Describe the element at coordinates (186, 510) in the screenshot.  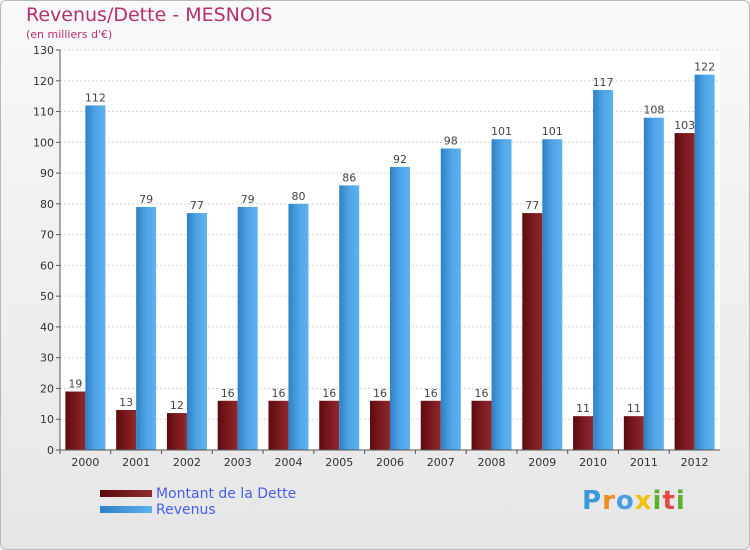
I see `legend-label-revenus: Revenus` at that location.